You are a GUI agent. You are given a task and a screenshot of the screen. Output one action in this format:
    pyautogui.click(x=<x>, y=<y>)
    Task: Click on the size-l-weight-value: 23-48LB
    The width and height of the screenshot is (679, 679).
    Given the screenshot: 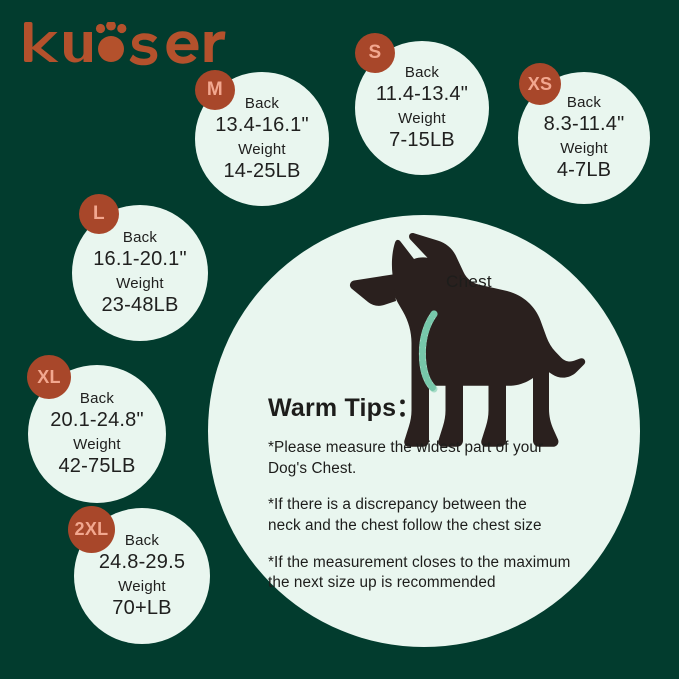 What is the action you would take?
    pyautogui.click(x=140, y=304)
    